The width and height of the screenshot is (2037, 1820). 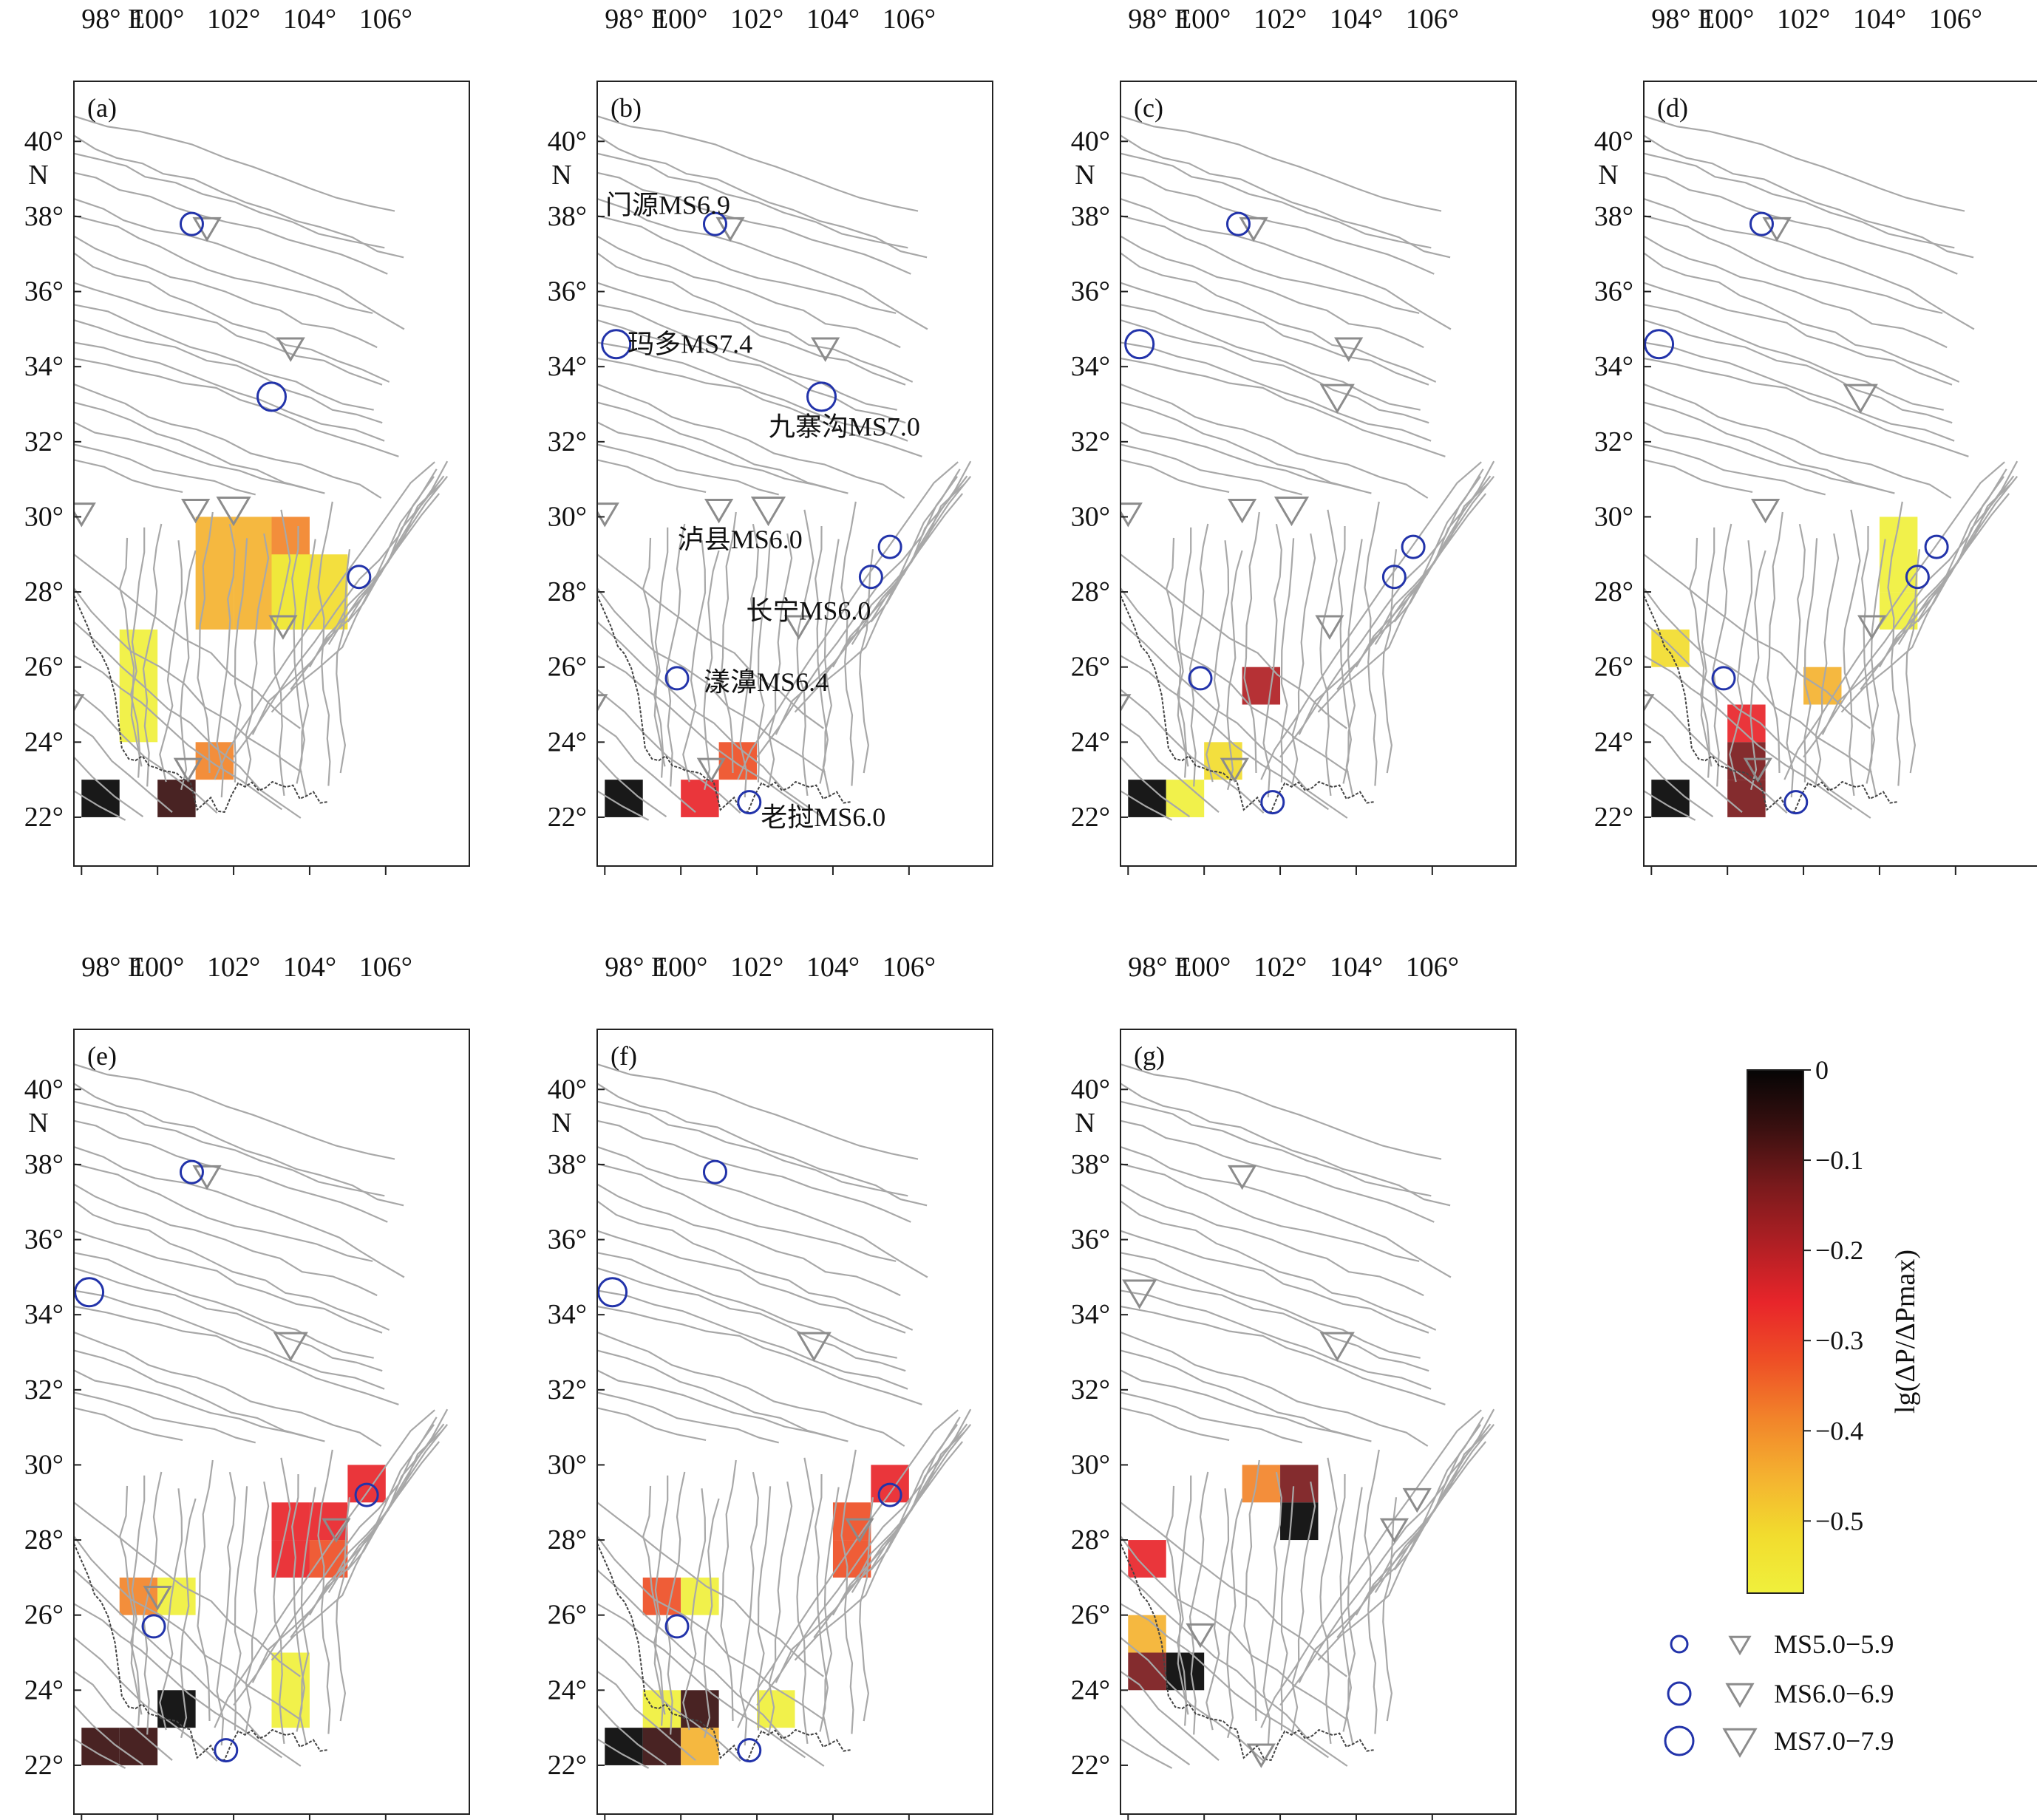 What do you see at coordinates (1771, 704) in the screenshot?
I see `national-border` at bounding box center [1771, 704].